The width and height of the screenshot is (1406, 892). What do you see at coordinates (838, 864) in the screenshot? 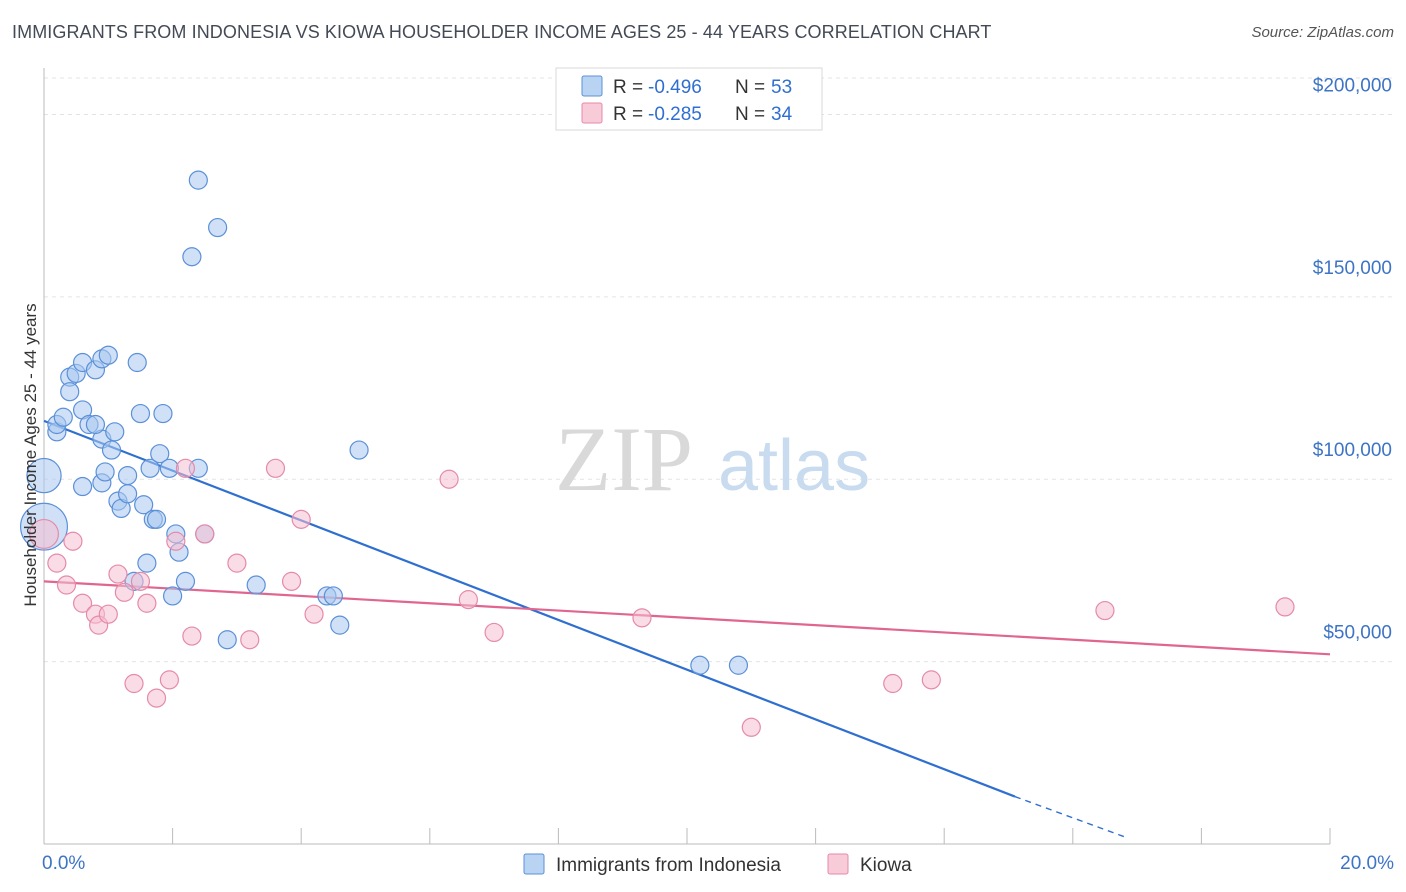
I see `bottom-legend-swatch-pink` at bounding box center [838, 864].